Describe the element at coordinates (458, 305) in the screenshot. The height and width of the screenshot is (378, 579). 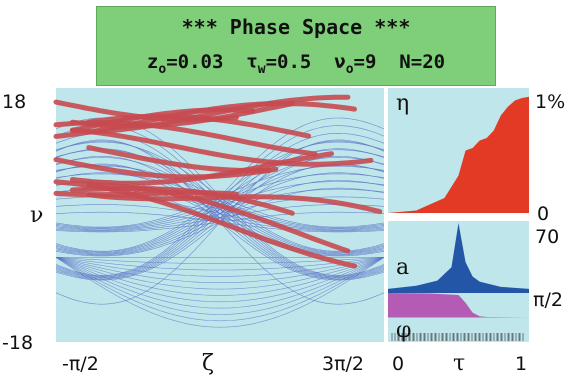
I see `phase-area` at that location.